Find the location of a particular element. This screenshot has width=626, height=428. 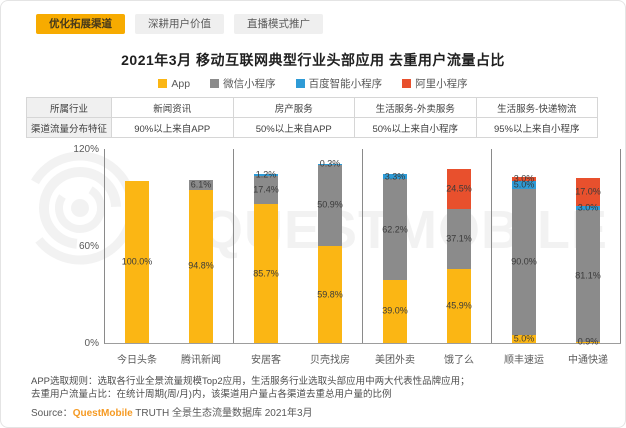

legend-label: 阿里小程序 is located at coordinates (441, 84).